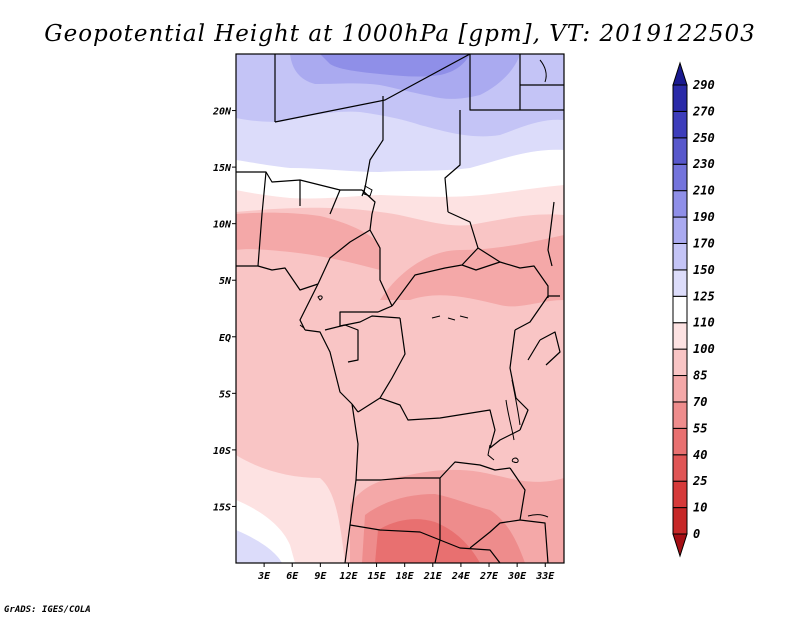 The width and height of the screenshot is (800, 618). I want to click on field-band-40-55-south, so click(427, 541).